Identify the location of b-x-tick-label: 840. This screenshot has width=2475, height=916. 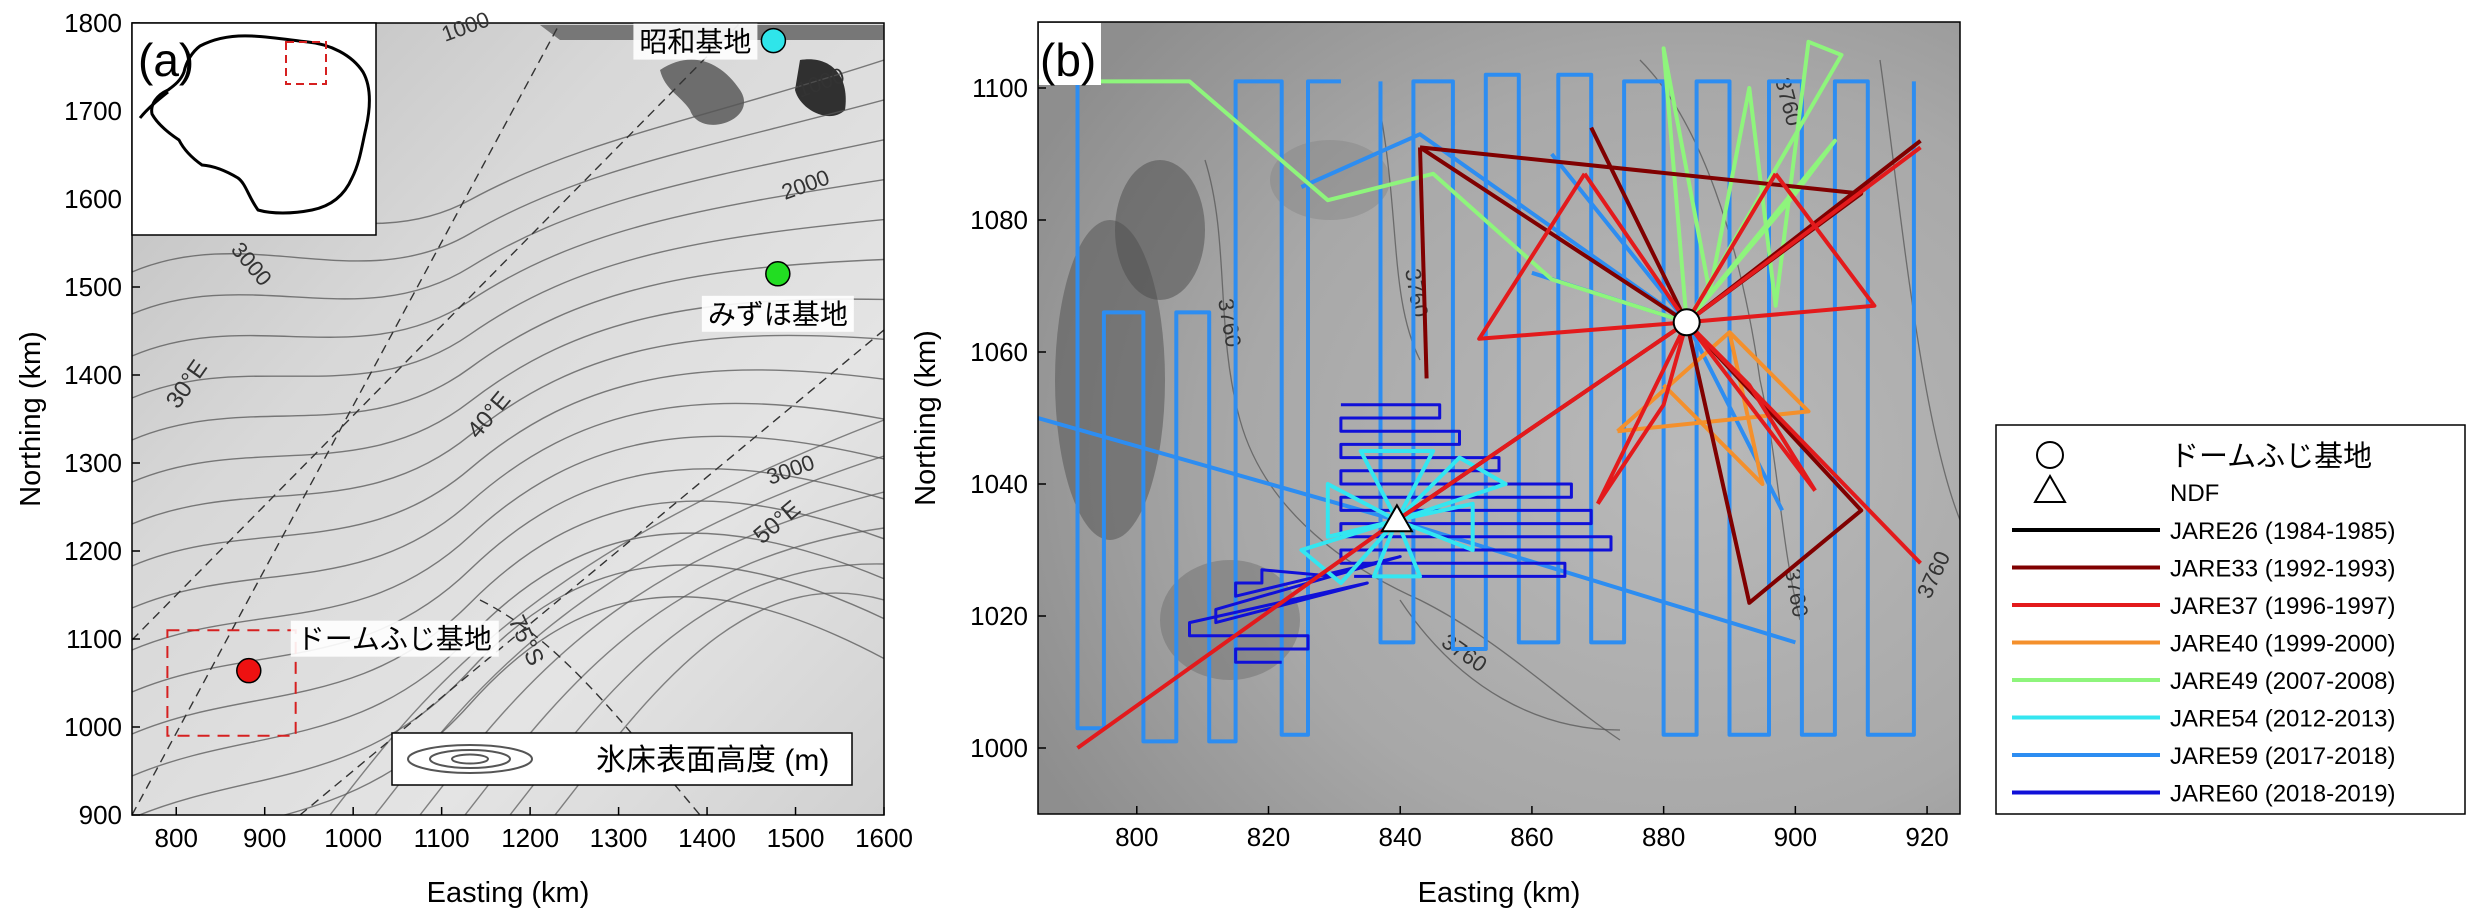
(1400, 837).